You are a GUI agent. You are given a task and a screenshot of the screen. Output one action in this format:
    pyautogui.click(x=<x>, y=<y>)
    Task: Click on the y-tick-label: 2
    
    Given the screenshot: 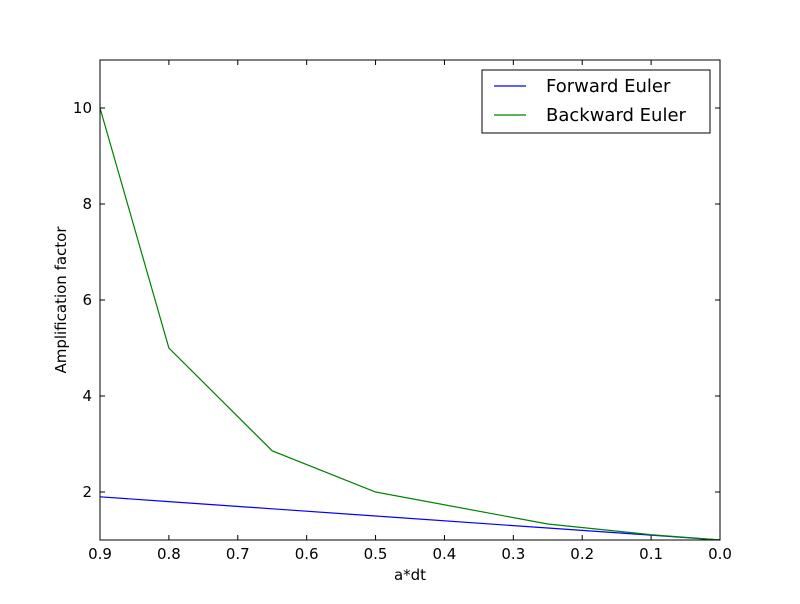 What is the action you would take?
    pyautogui.click(x=87, y=492)
    